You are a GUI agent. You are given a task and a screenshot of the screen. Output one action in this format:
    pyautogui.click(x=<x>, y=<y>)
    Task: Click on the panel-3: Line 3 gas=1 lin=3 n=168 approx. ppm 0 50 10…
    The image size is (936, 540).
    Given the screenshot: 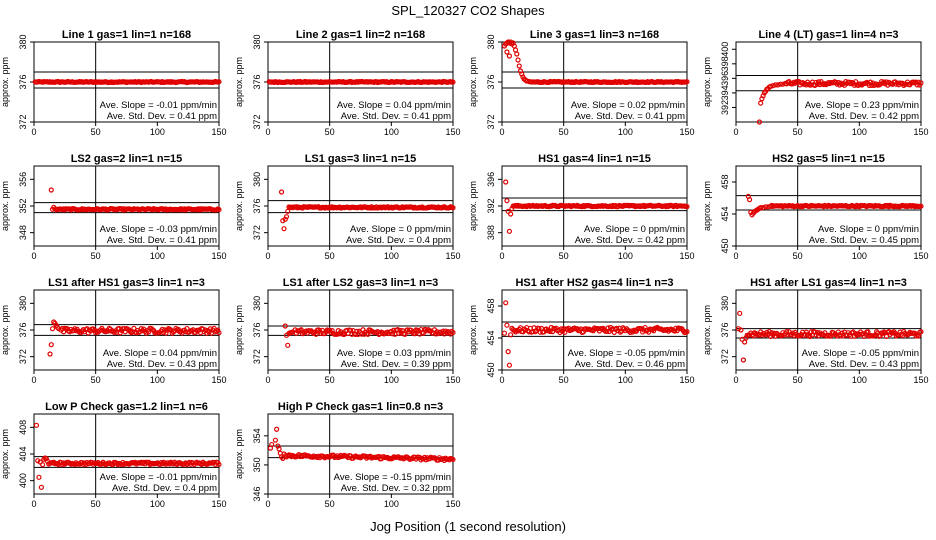 What is the action you would take?
    pyautogui.click(x=581, y=83)
    